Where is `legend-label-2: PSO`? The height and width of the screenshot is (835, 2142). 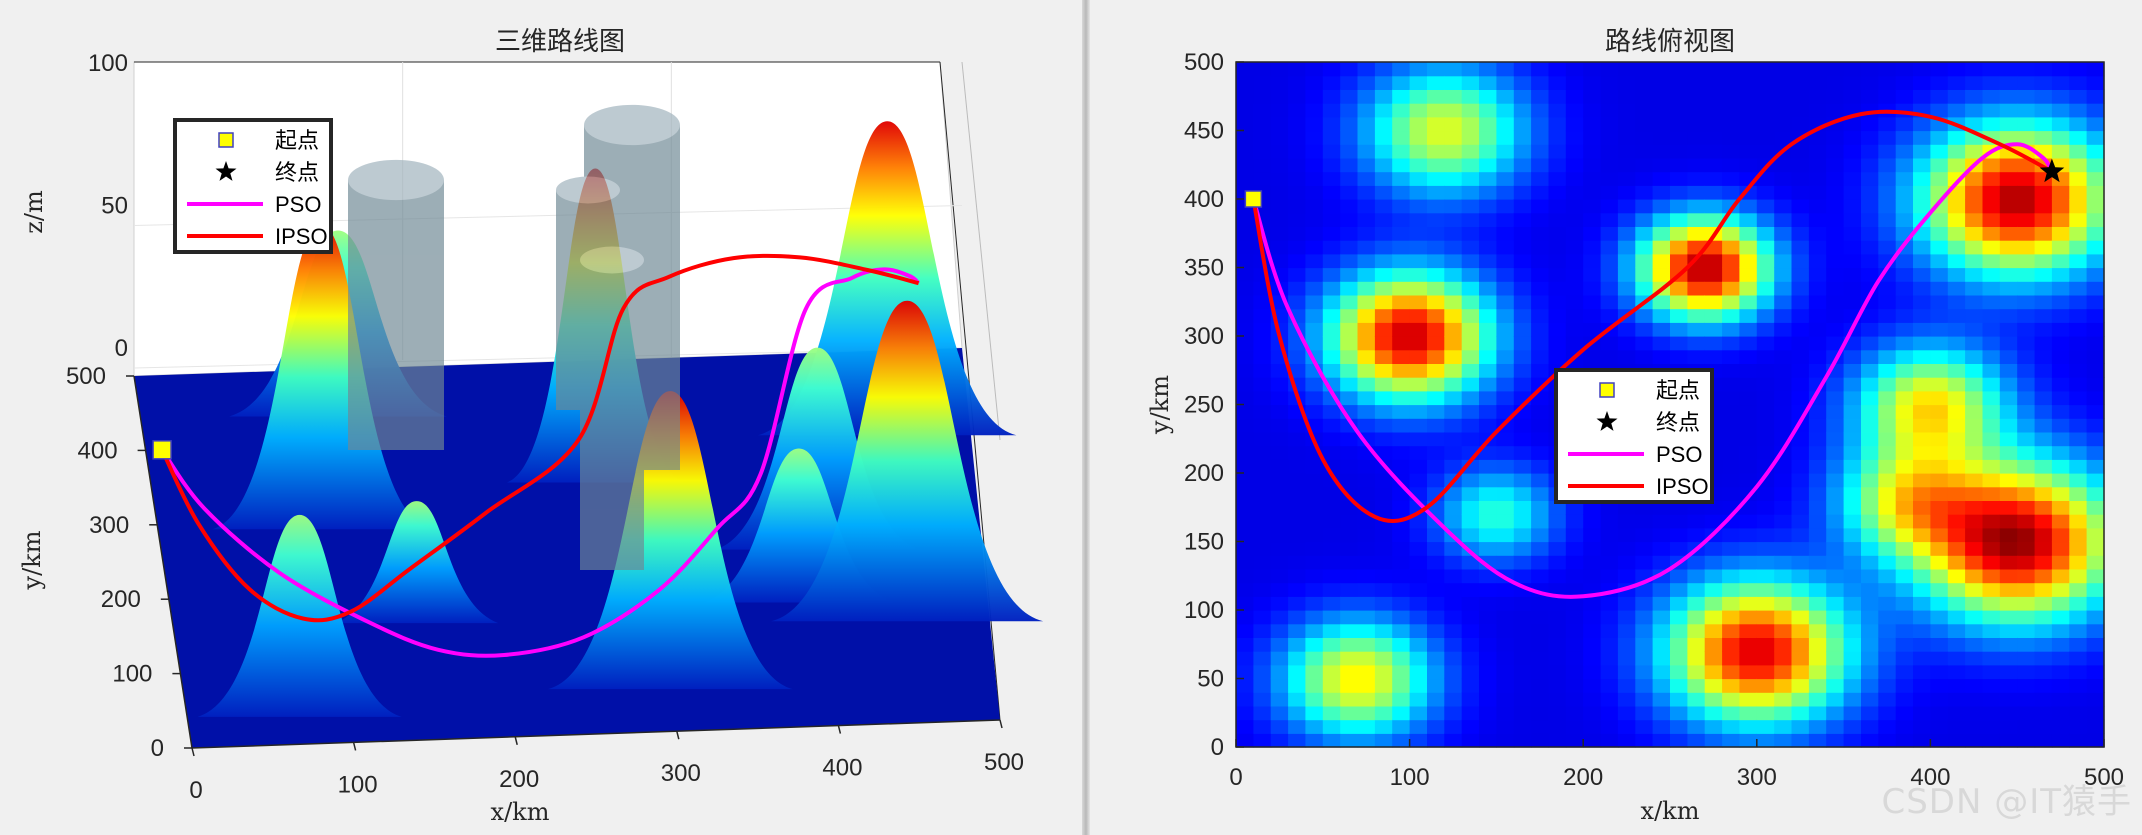
legend-label-2: PSO is located at coordinates (1679, 454).